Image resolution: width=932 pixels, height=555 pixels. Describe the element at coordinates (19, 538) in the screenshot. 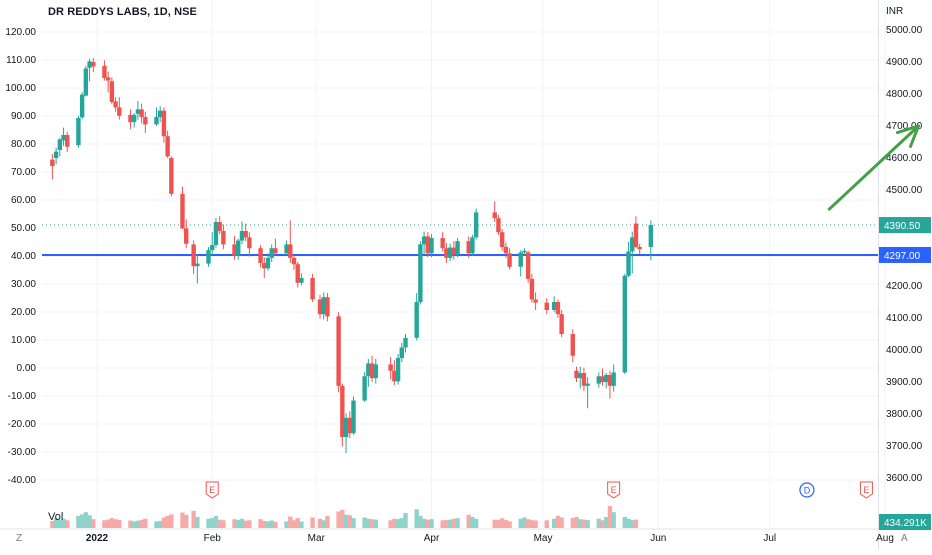

I see `timezone-icon: Z` at that location.